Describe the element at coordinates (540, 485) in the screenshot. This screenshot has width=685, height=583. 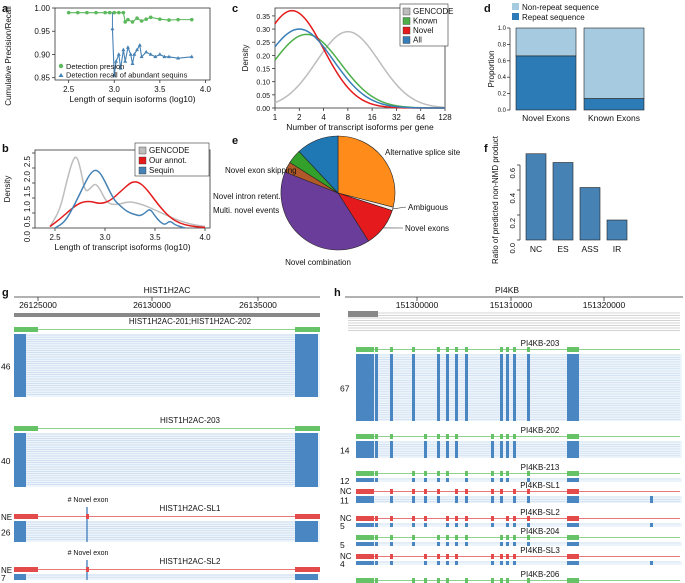
I see `track-title-h-3: PI4KB-SL1` at that location.